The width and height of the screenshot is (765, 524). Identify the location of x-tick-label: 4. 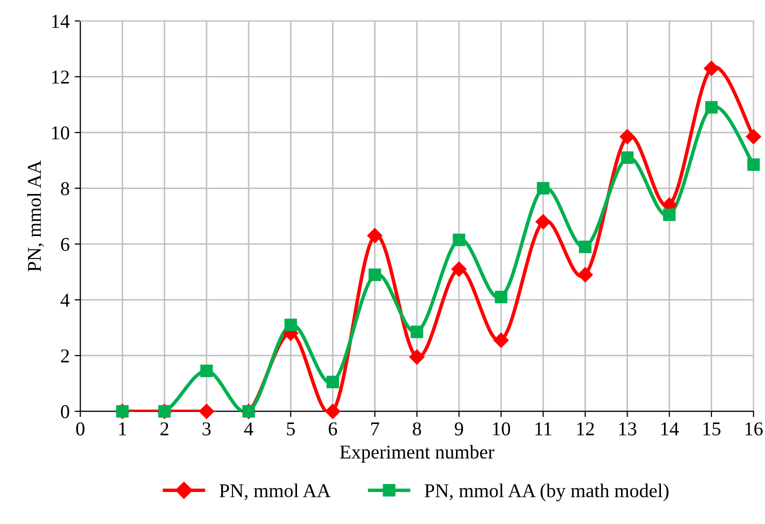
(249, 429).